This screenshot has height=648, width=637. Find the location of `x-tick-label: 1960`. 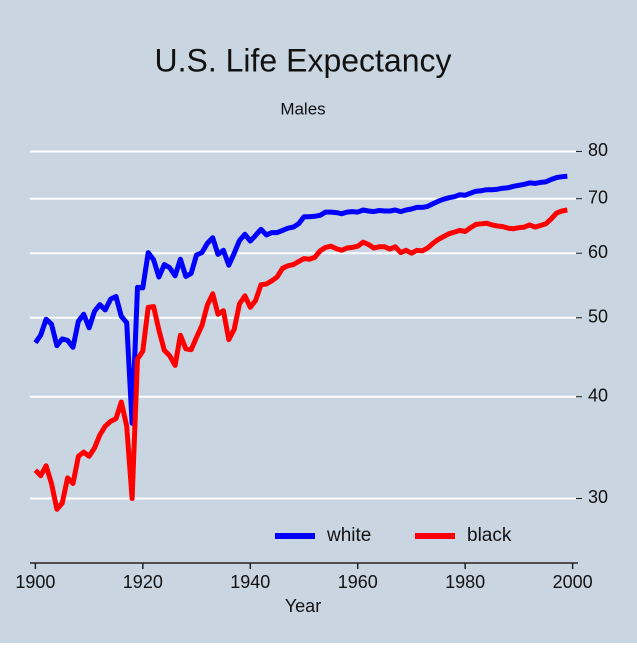

x-tick-label: 1960 is located at coordinates (358, 582).